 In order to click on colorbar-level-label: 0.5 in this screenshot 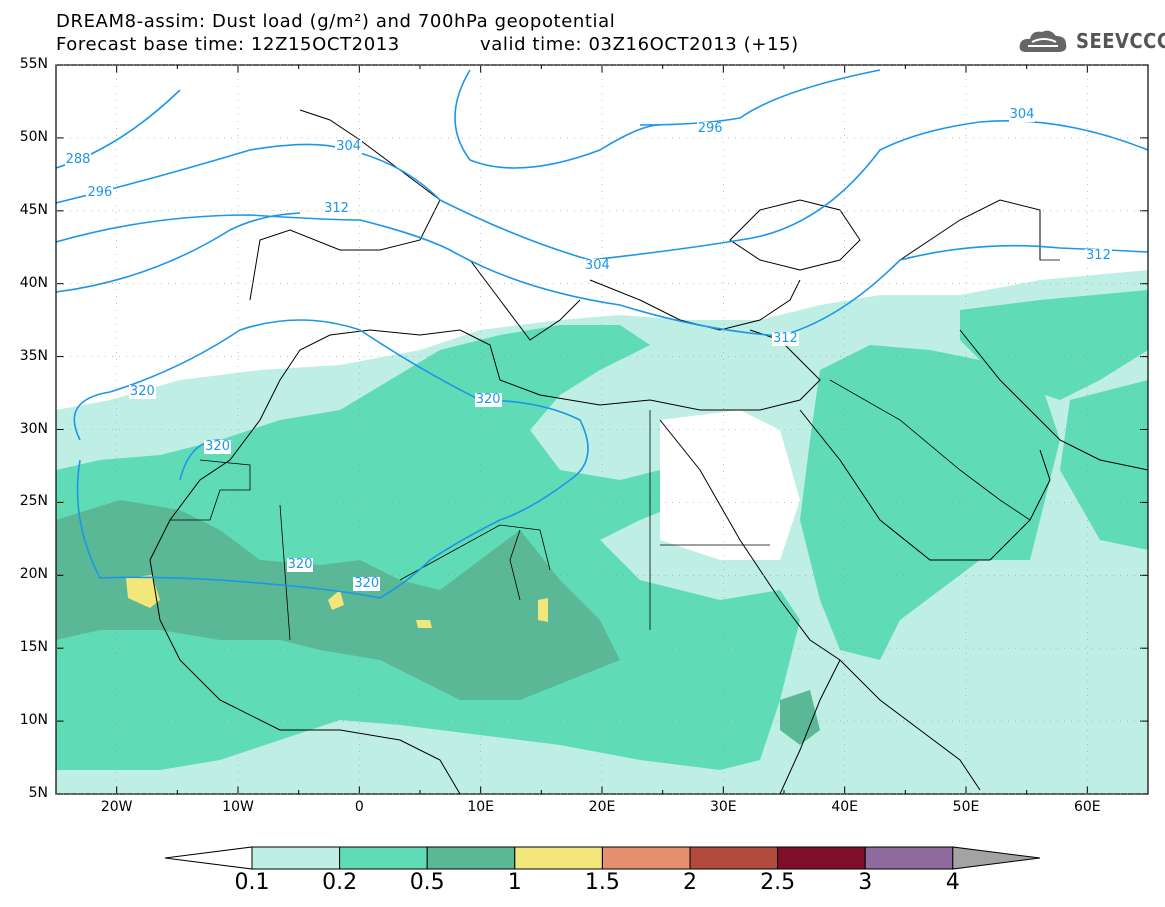, I will do `click(427, 882)`.